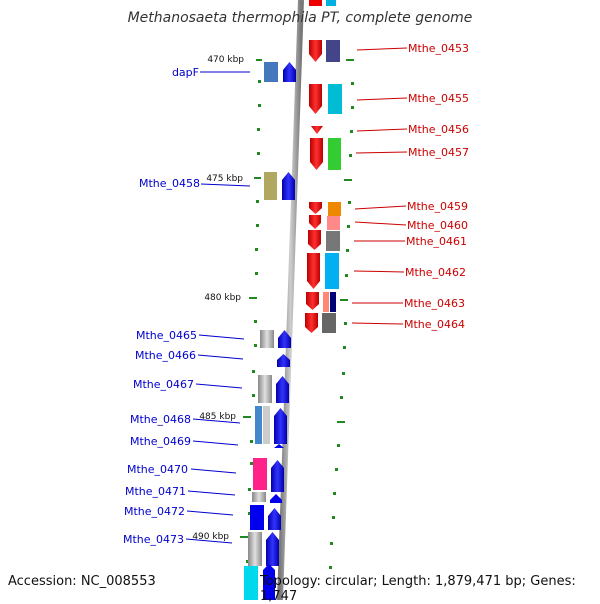  What do you see at coordinates (438, 129) in the screenshot?
I see `gene-label-mthe-0456: Mthe_0456` at bounding box center [438, 129].